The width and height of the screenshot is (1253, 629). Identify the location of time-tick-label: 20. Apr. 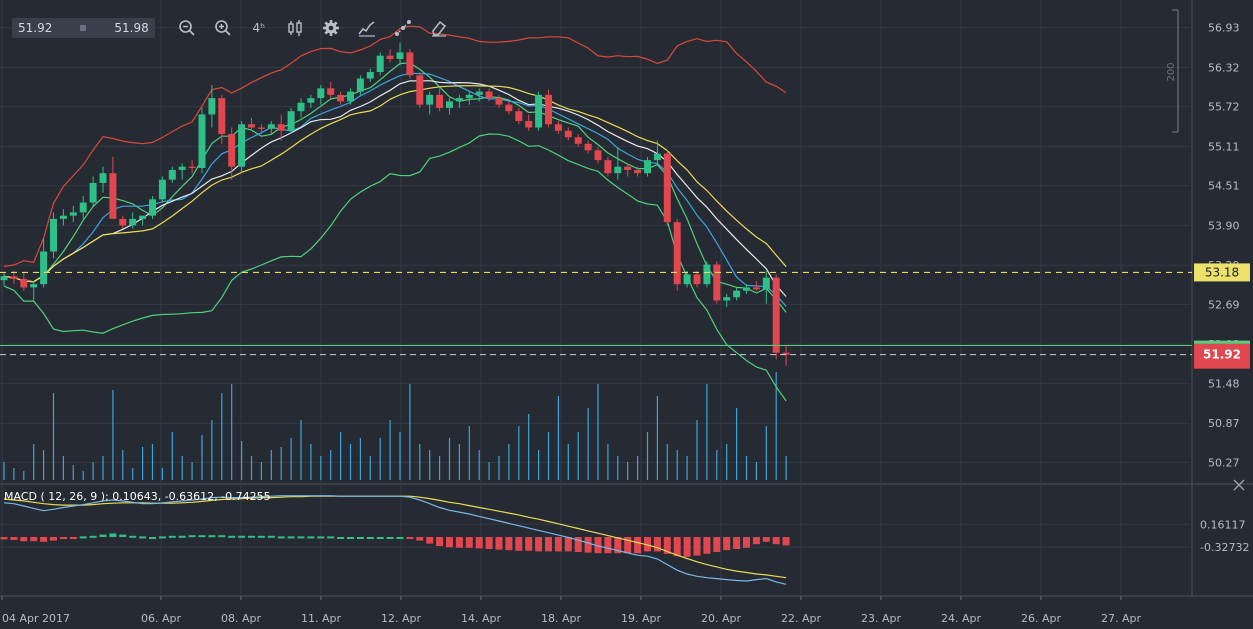
(721, 618).